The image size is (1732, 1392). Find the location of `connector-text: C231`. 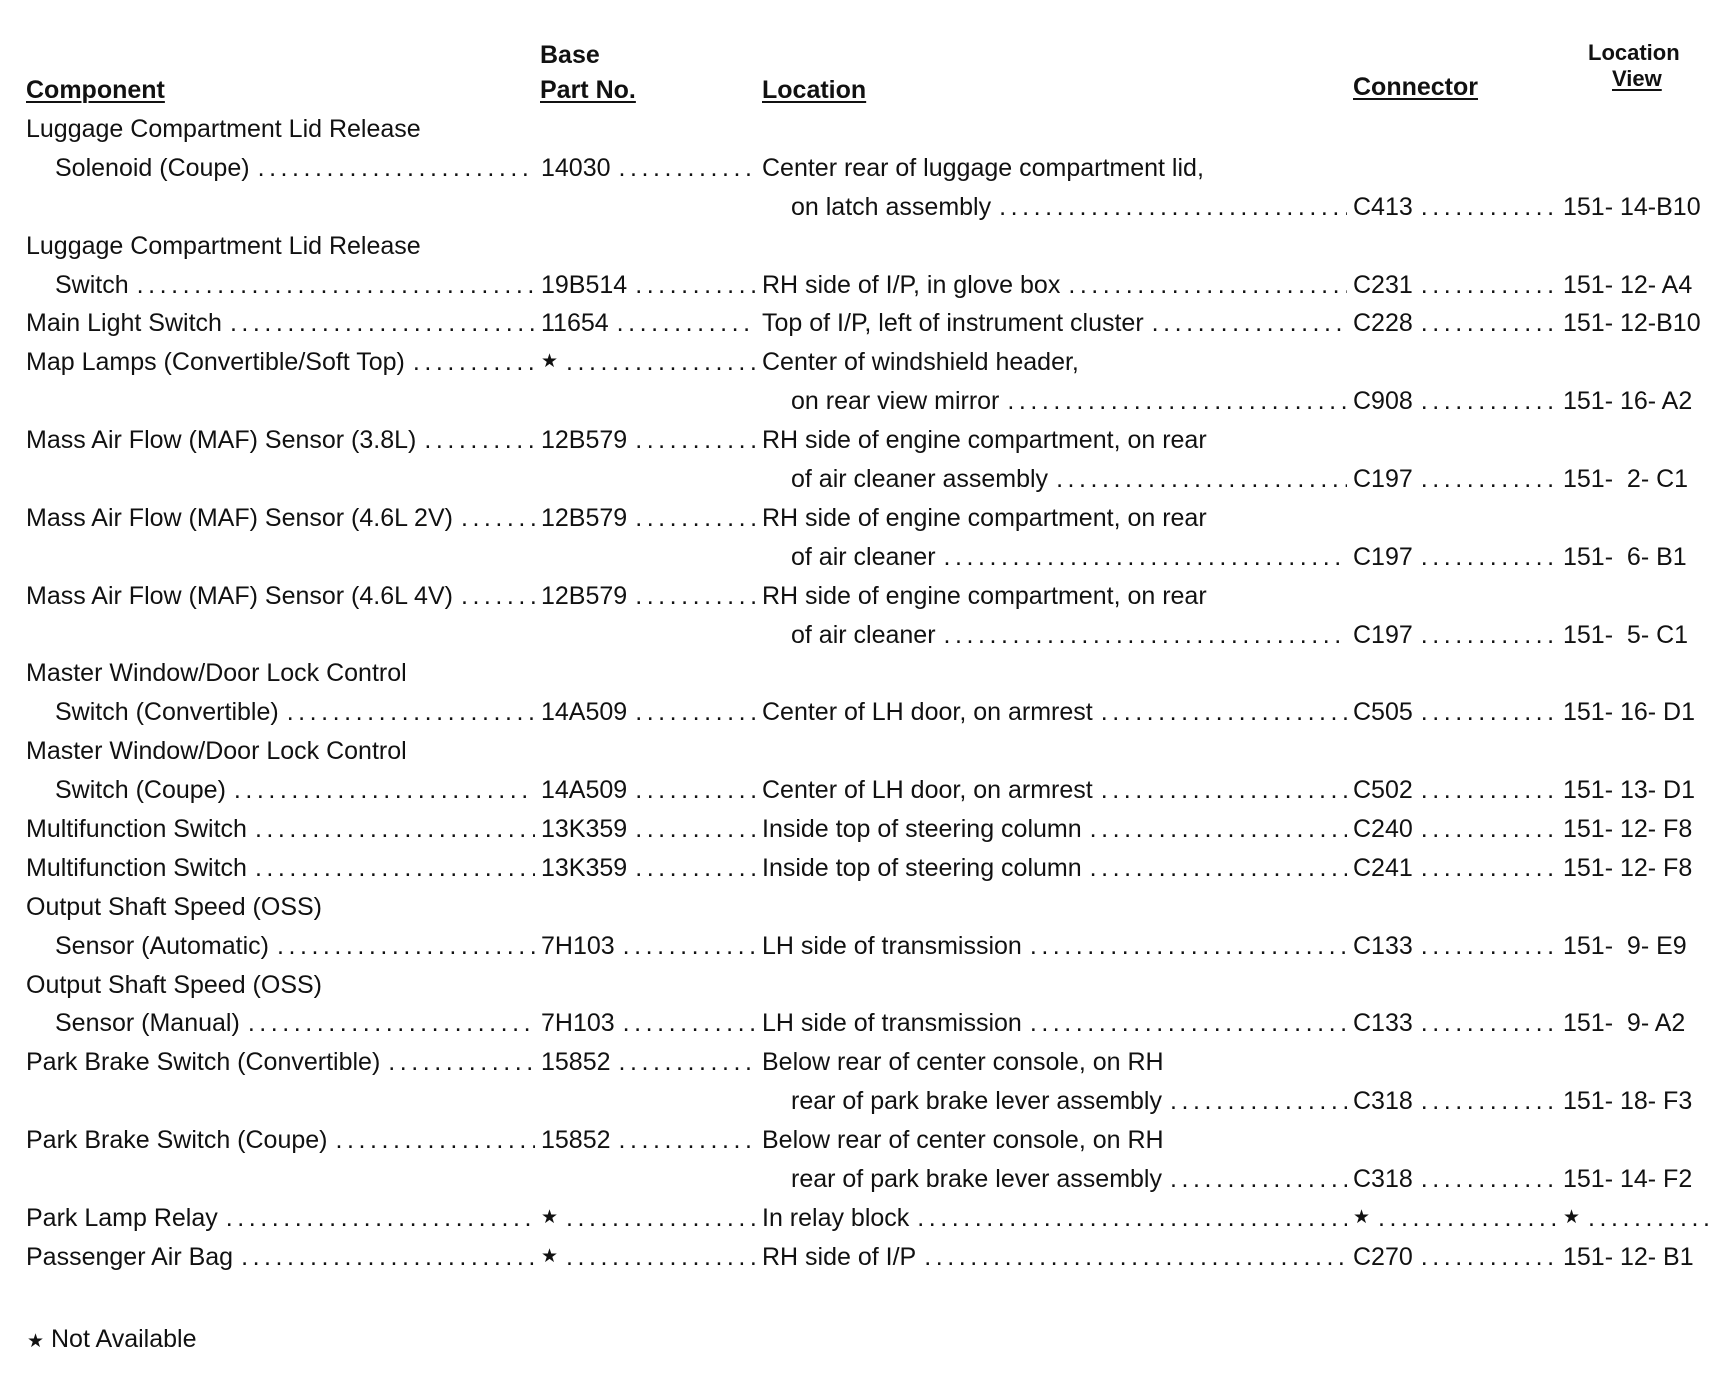

connector-text: C231 is located at coordinates (1383, 284).